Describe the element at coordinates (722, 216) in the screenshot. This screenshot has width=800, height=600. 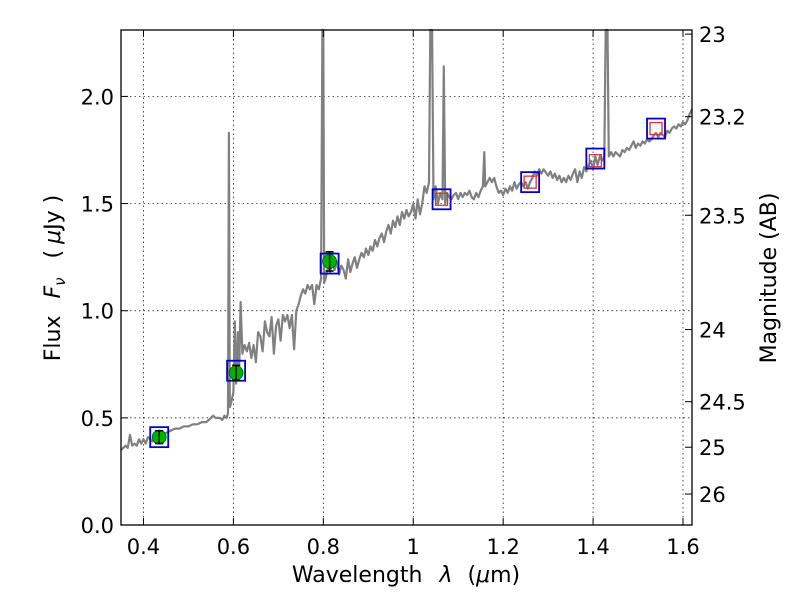
I see `y2-tick-label: 23.5` at that location.